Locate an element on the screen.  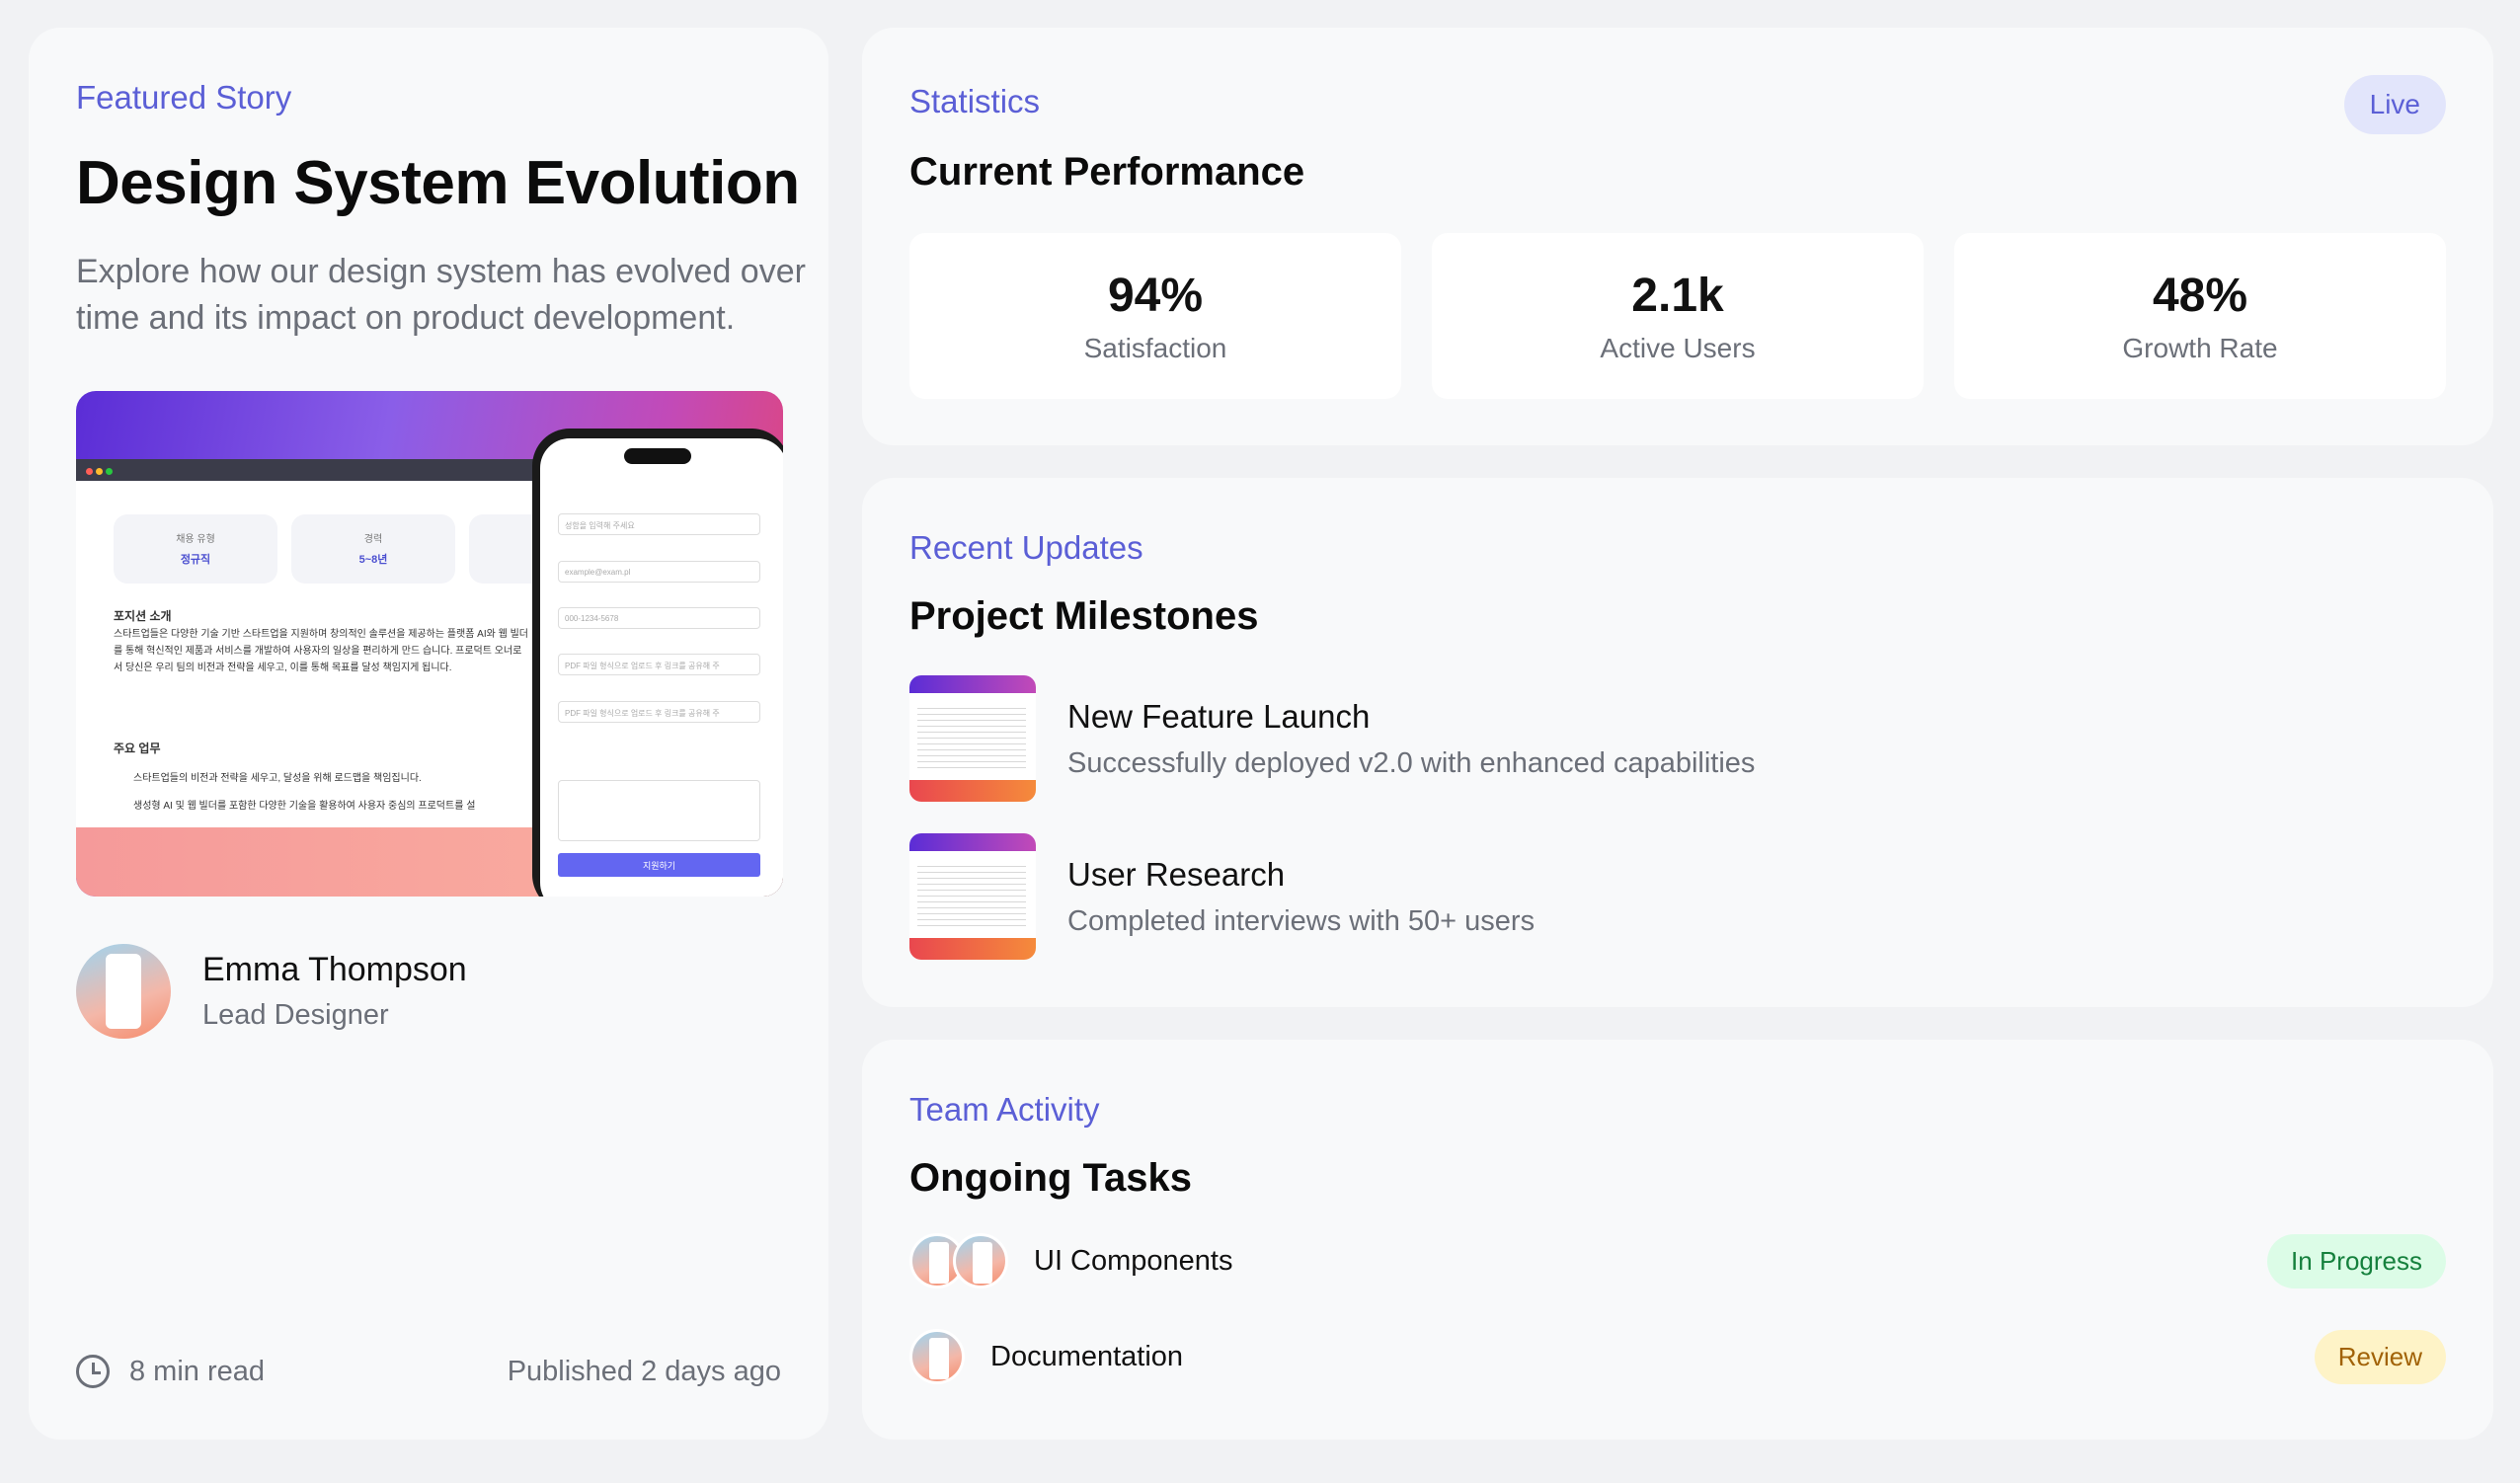
close-dot-icon is located at coordinates (90, 472).